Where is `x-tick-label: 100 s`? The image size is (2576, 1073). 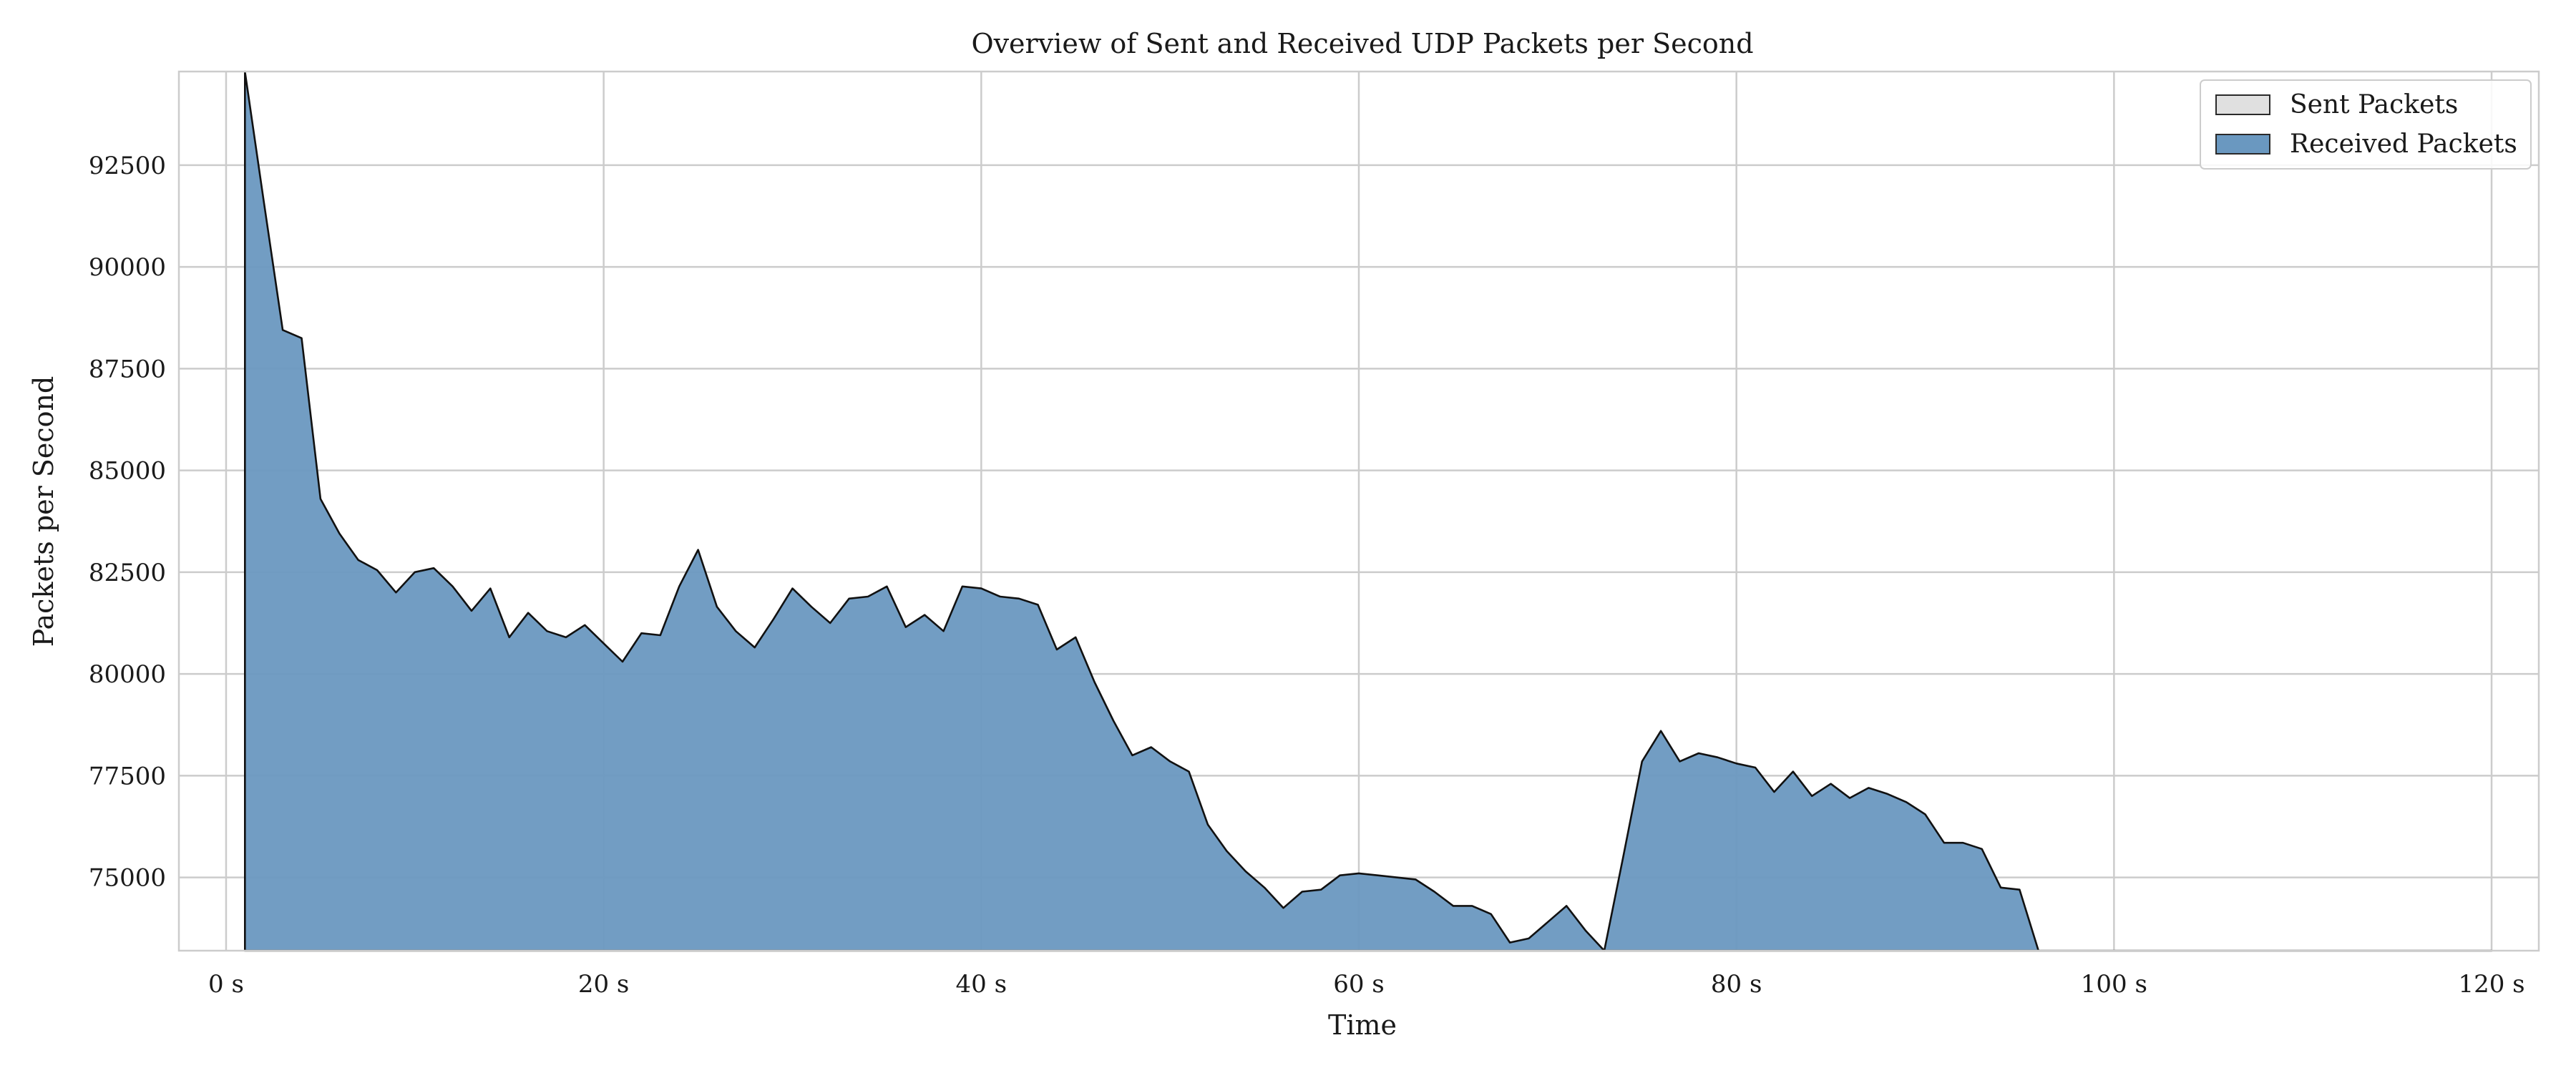 x-tick-label: 100 s is located at coordinates (2114, 984).